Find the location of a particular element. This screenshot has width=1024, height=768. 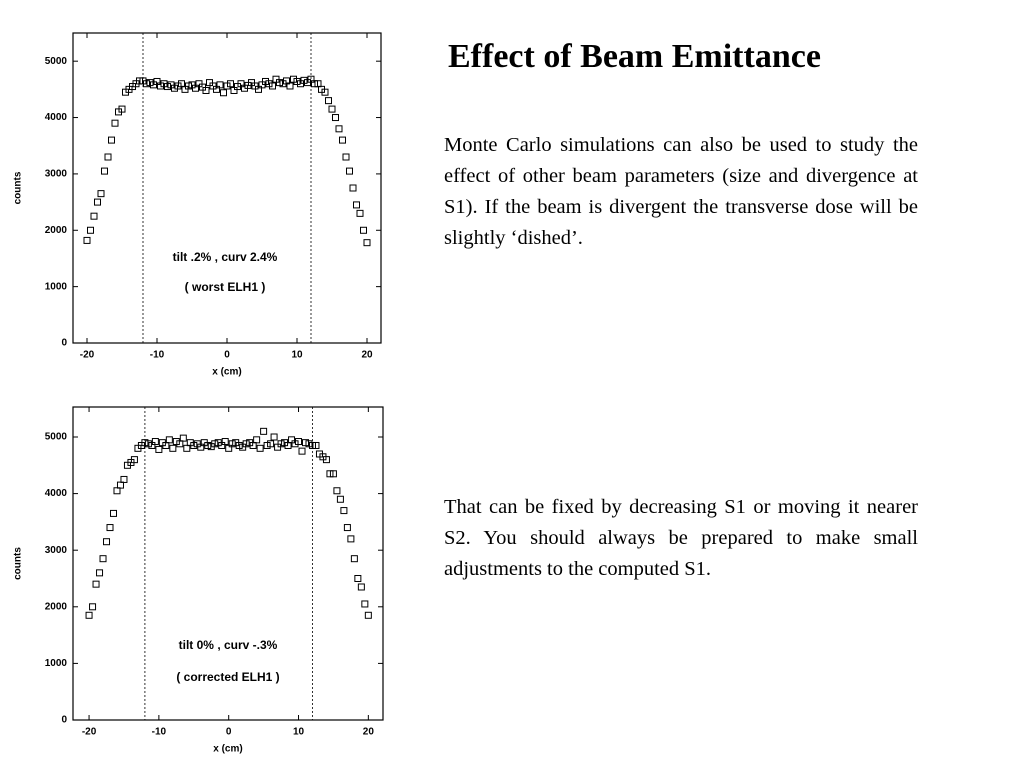

annotation: tilt 0% , curv -.3% is located at coordinates (228, 645).